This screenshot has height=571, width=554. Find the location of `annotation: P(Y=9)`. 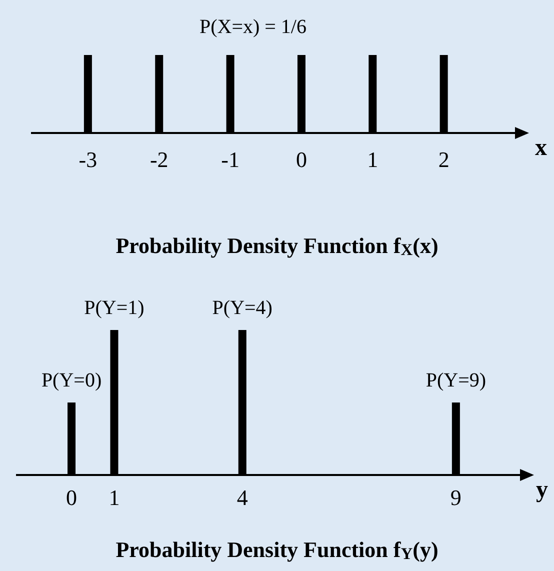

annotation: P(Y=9) is located at coordinates (456, 381).